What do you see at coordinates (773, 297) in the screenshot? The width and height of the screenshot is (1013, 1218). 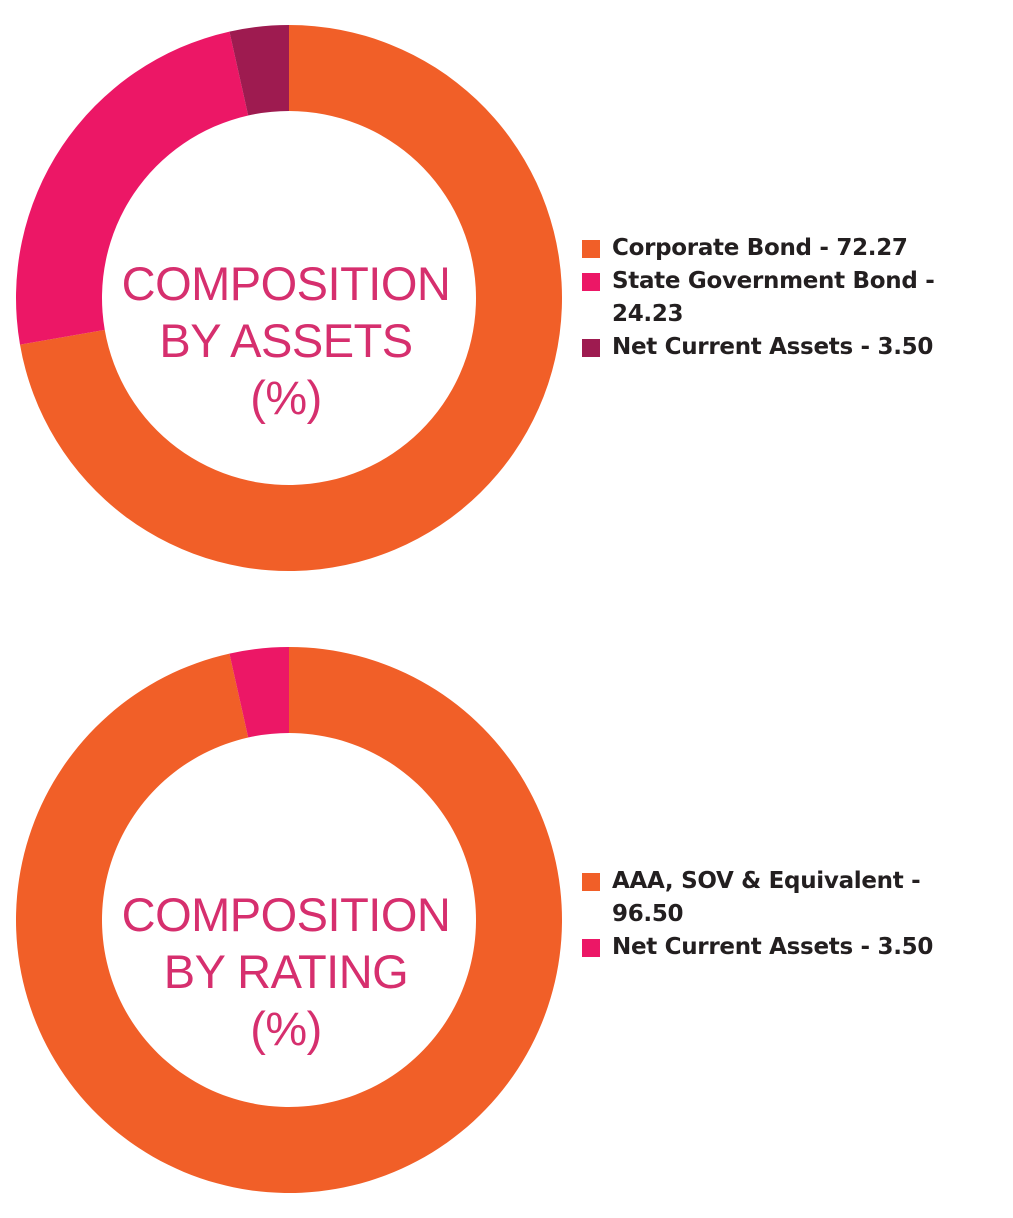 I see `legend-label: State Government Bond - 24.23` at bounding box center [773, 297].